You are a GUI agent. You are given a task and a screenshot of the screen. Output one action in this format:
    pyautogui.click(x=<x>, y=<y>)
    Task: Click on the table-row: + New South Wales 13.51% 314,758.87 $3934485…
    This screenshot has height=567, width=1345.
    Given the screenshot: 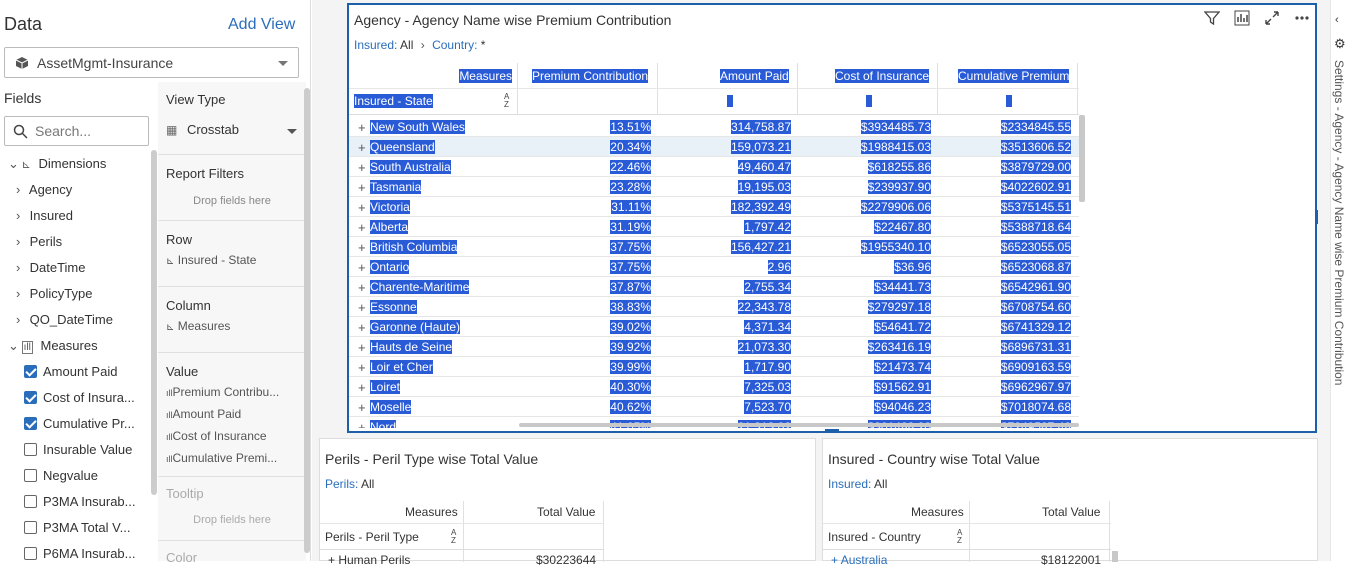 What is the action you would take?
    pyautogui.click(x=714, y=127)
    